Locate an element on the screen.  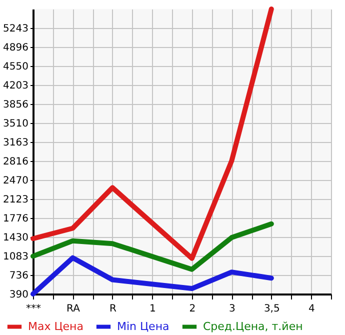
y-tick-label: 5243 is located at coordinates (15, 29).